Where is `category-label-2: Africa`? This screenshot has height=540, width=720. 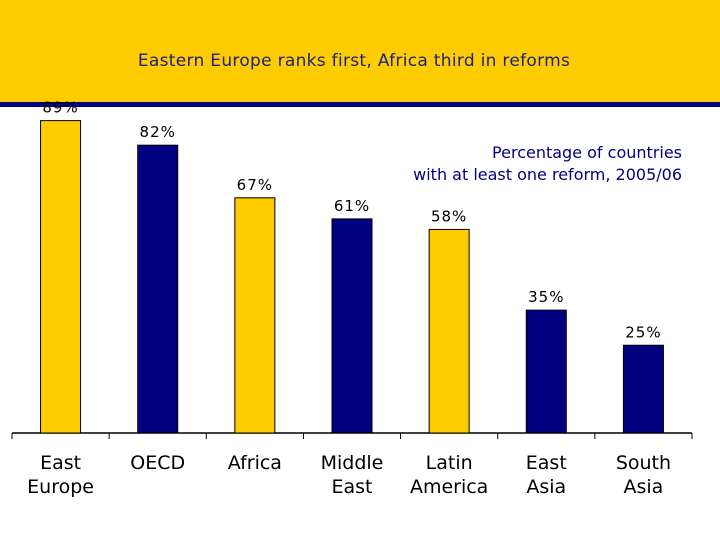
category-label-2: Africa is located at coordinates (255, 463).